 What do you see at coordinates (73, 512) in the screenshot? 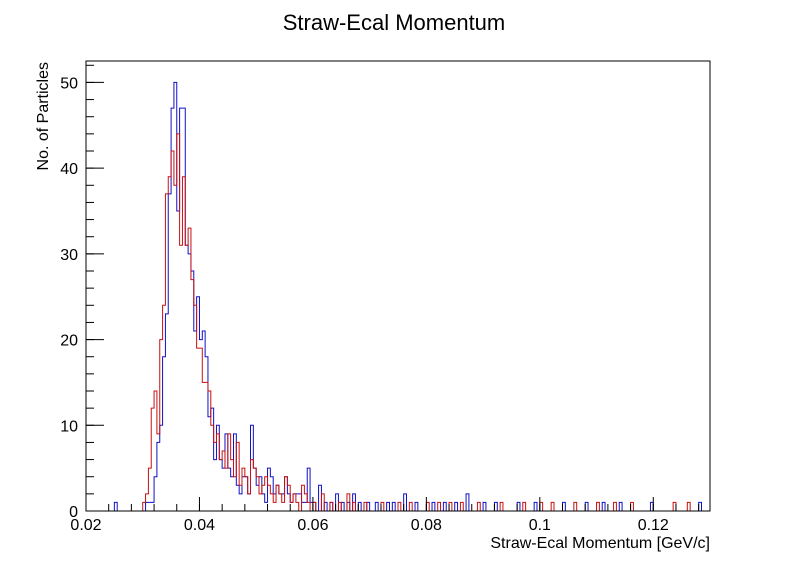
I see `y-tick-label: 0` at bounding box center [73, 512].